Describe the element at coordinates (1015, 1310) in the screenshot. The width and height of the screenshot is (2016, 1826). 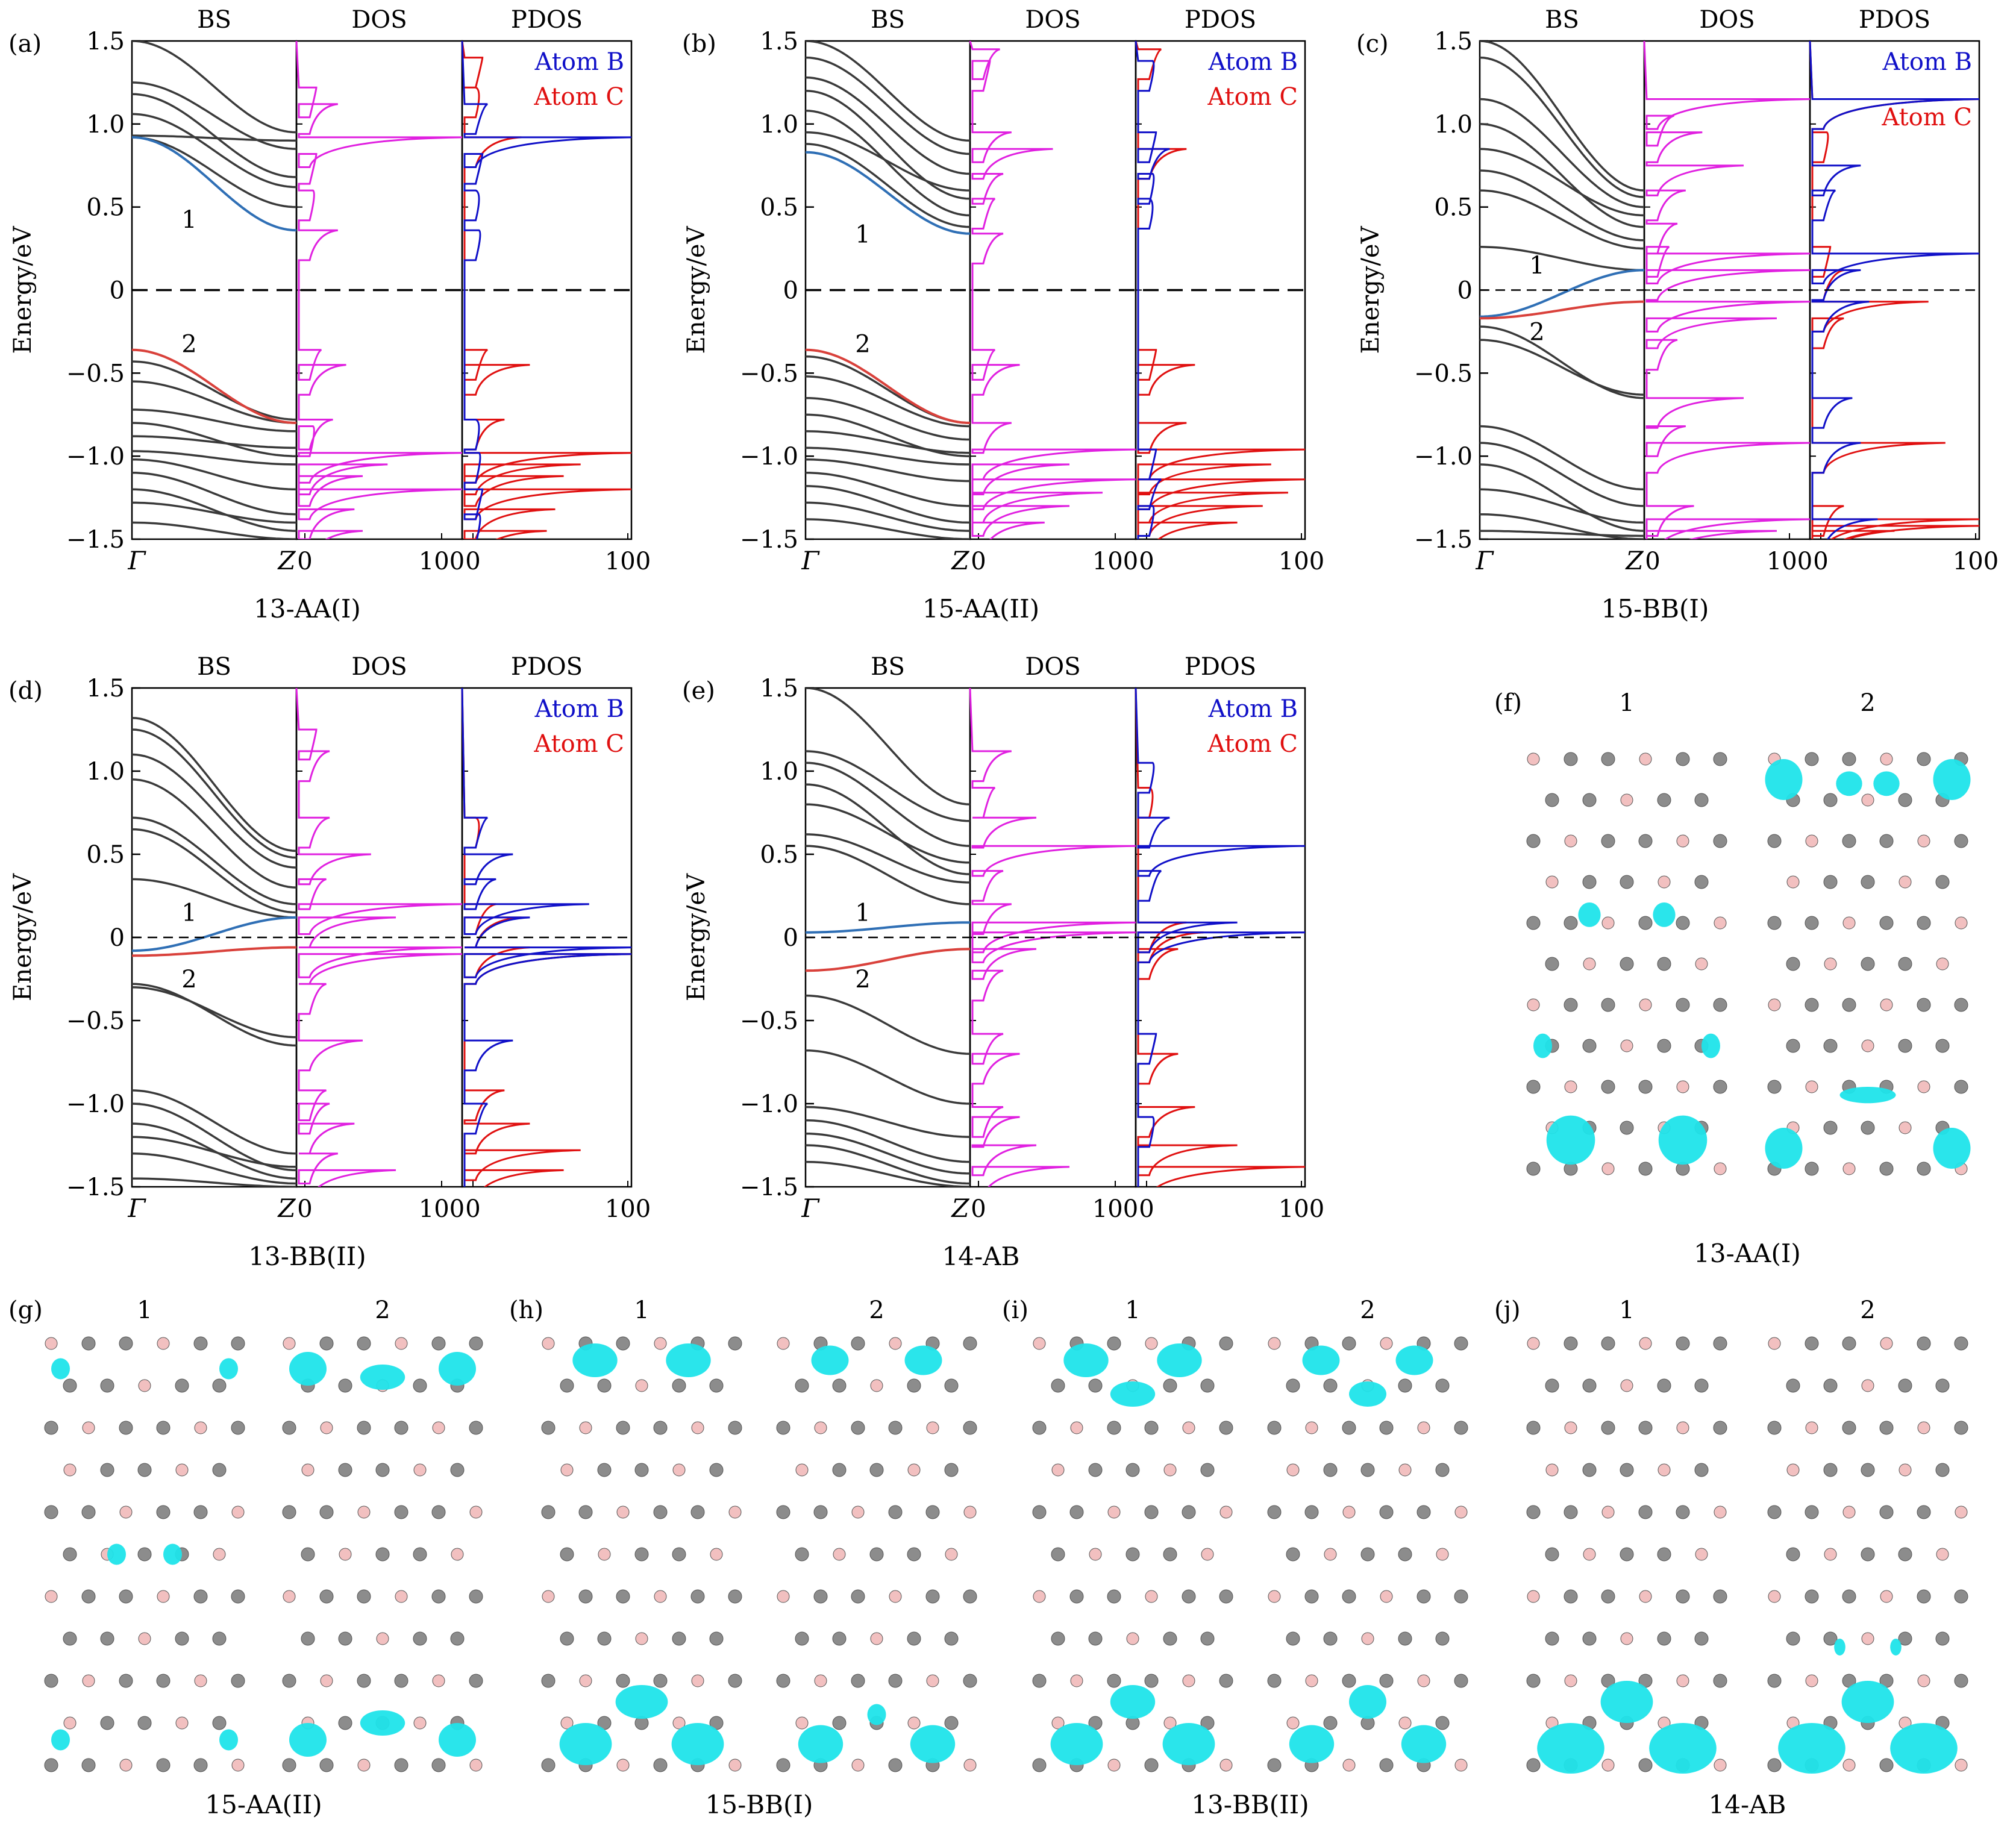
I see `structure-panel-id: (i)` at that location.